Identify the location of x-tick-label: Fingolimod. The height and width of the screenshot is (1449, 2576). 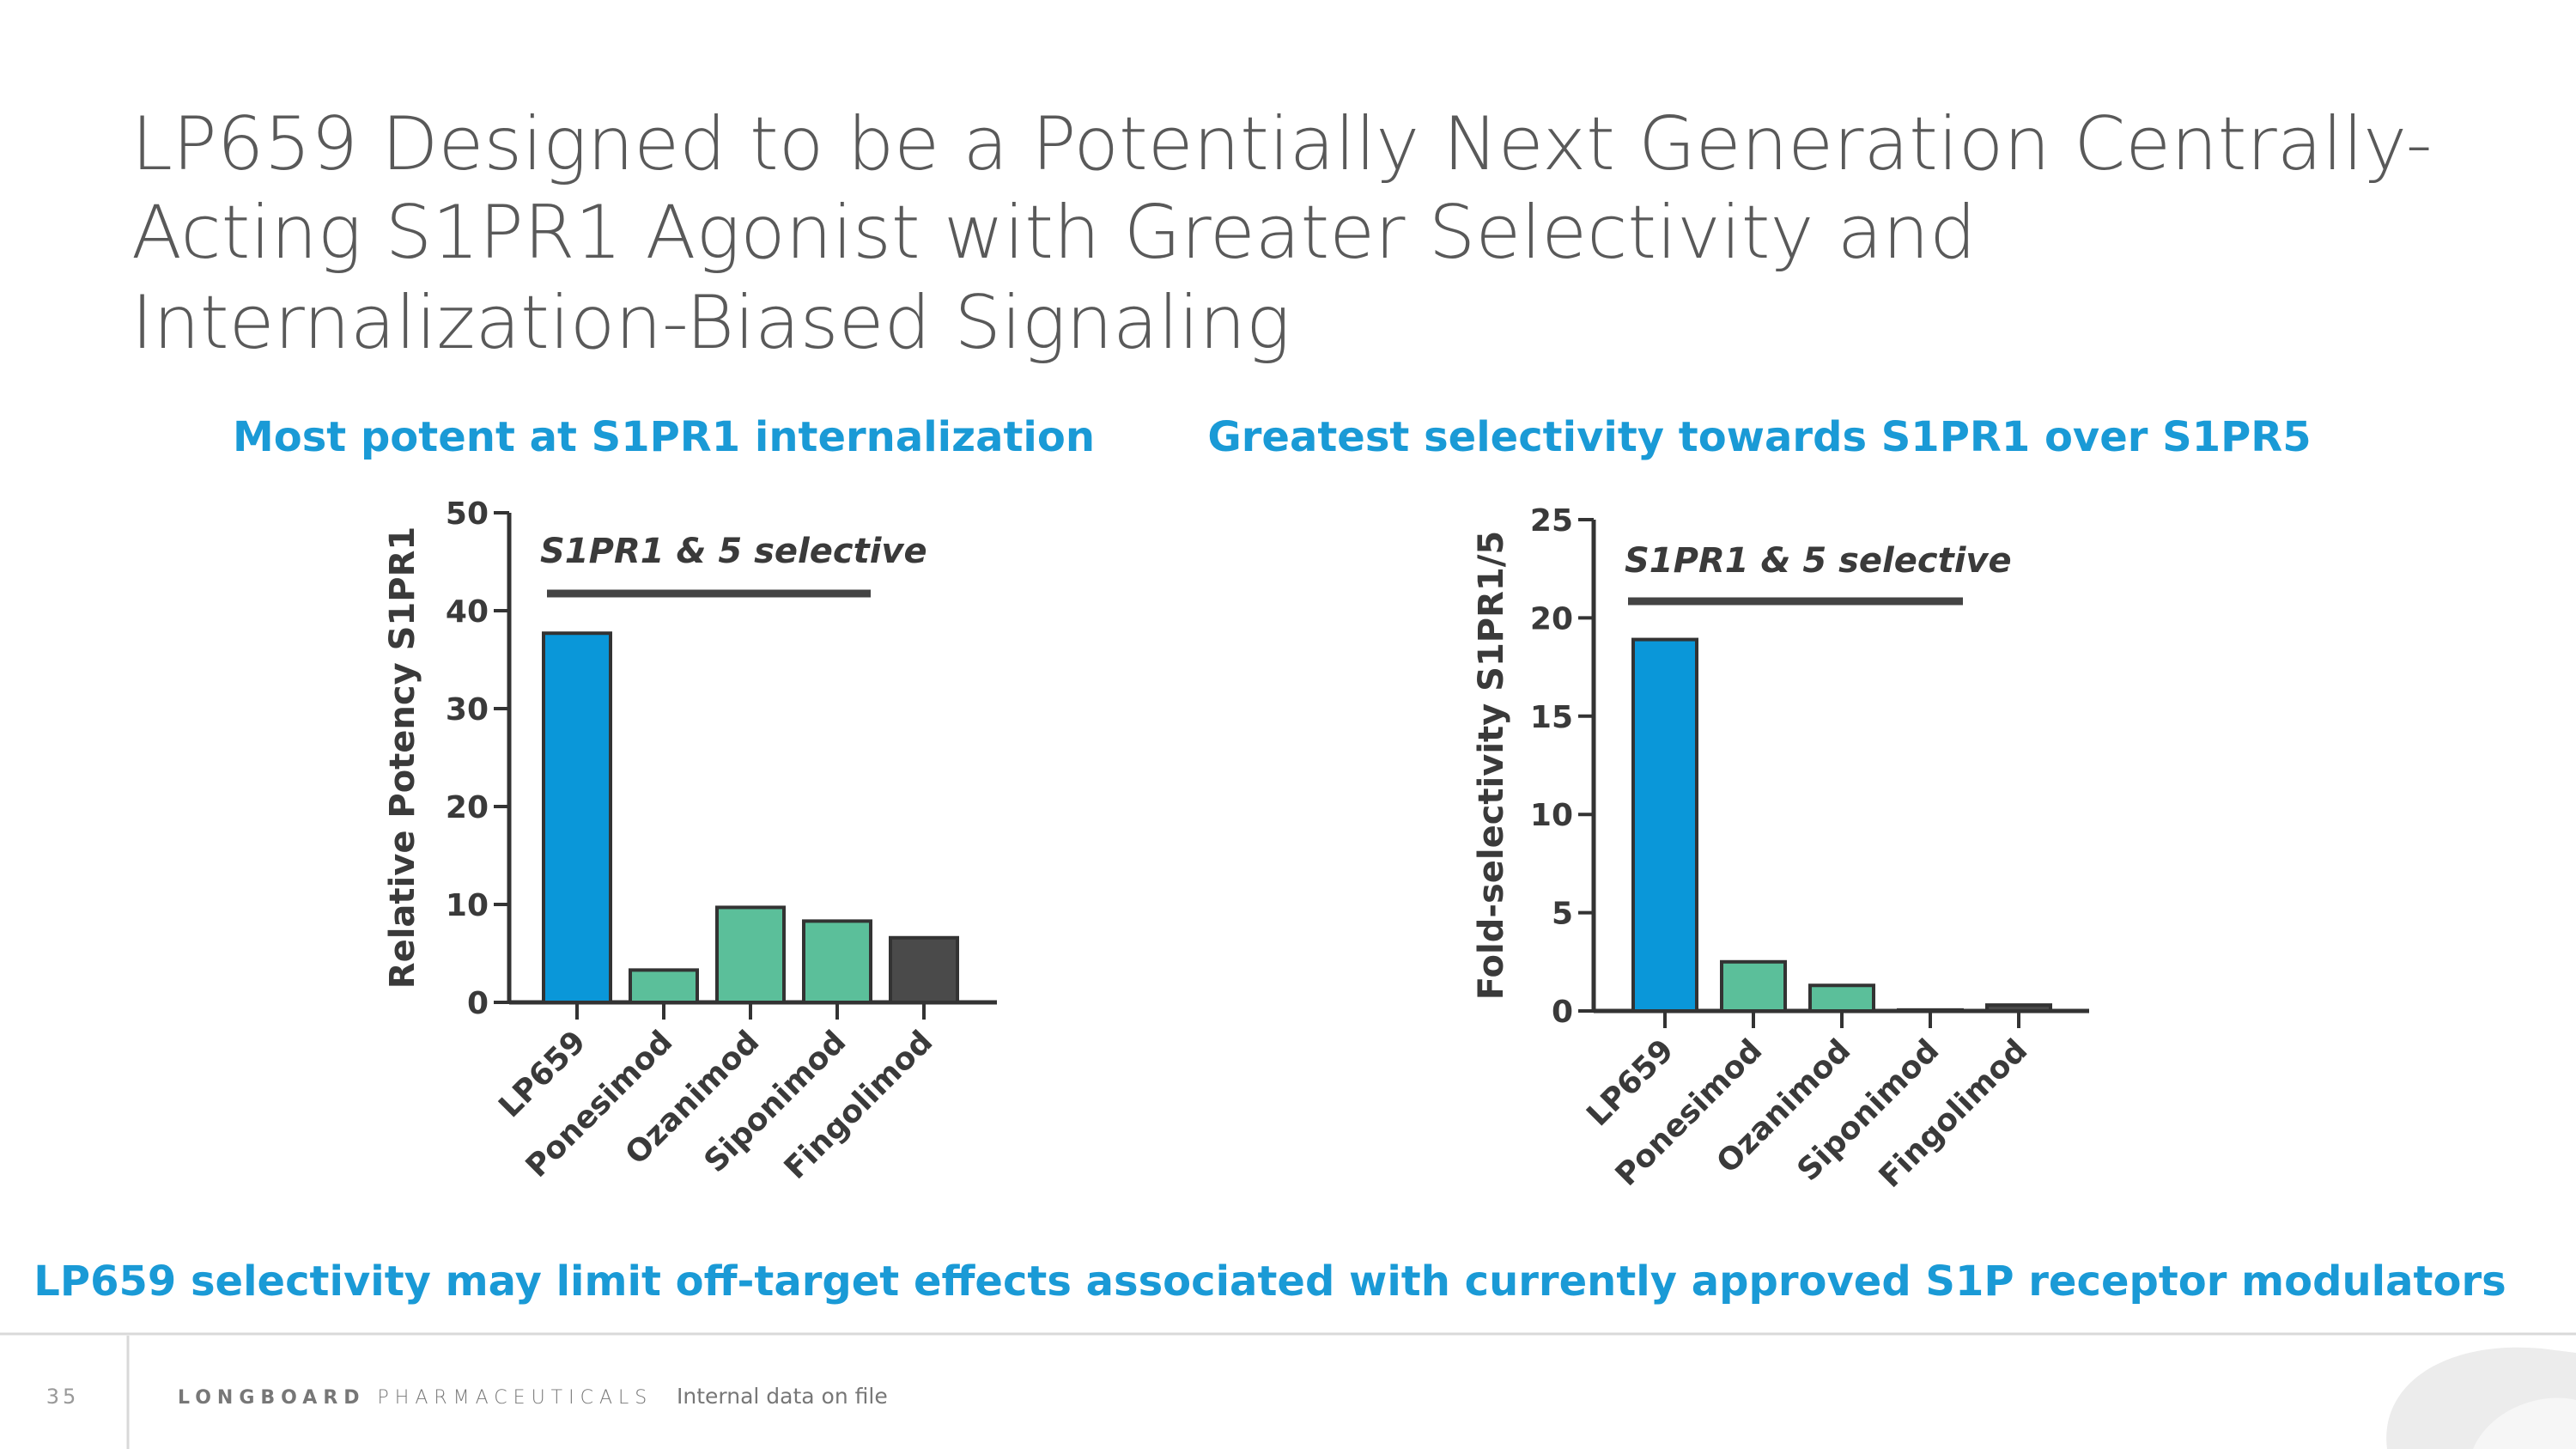
(859, 1105).